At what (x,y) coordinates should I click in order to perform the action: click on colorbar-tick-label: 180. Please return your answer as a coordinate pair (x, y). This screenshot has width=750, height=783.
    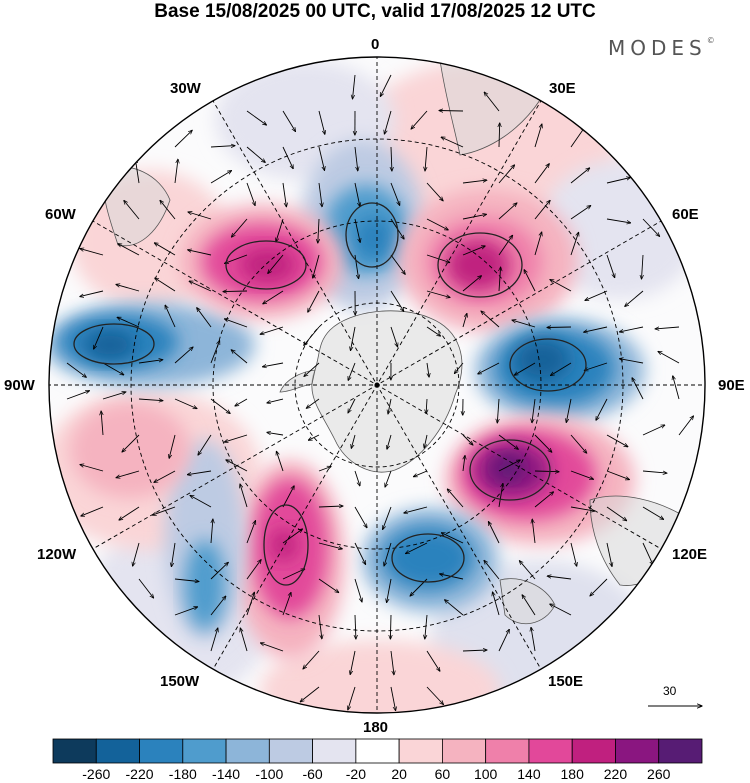
    Looking at the image, I should click on (572, 774).